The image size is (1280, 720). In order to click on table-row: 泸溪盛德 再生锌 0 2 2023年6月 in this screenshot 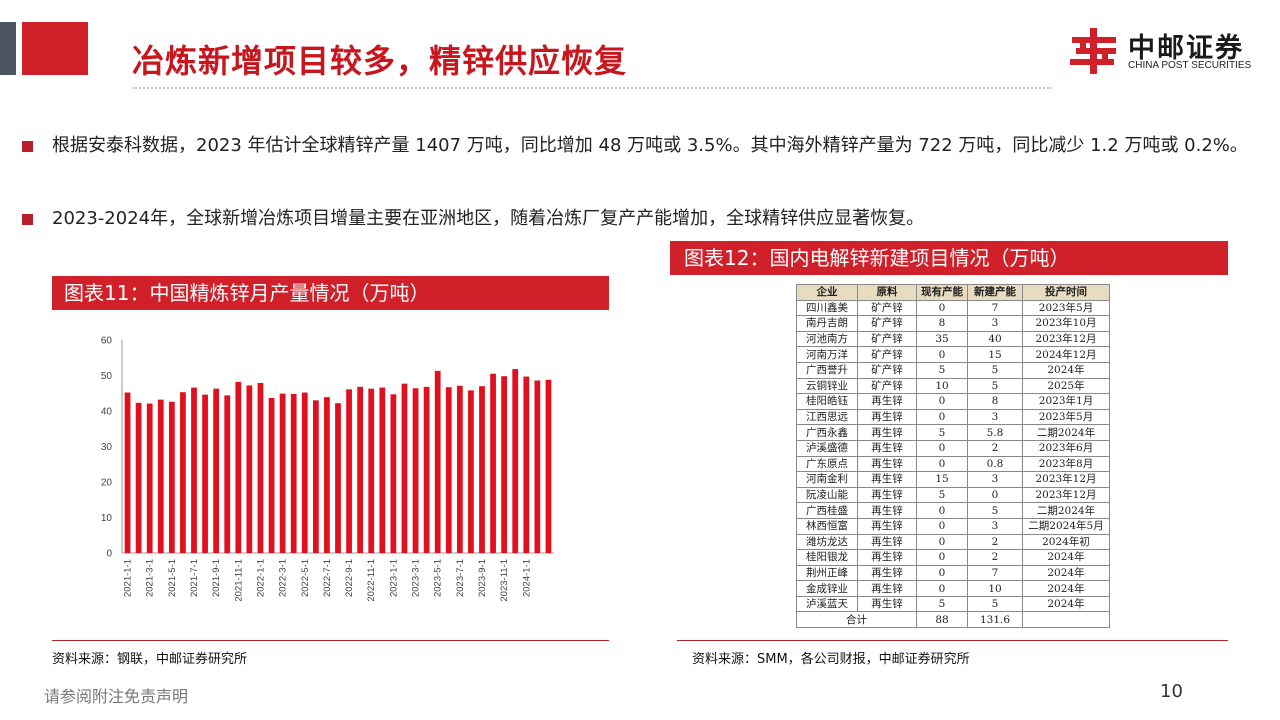, I will do `click(953, 448)`.